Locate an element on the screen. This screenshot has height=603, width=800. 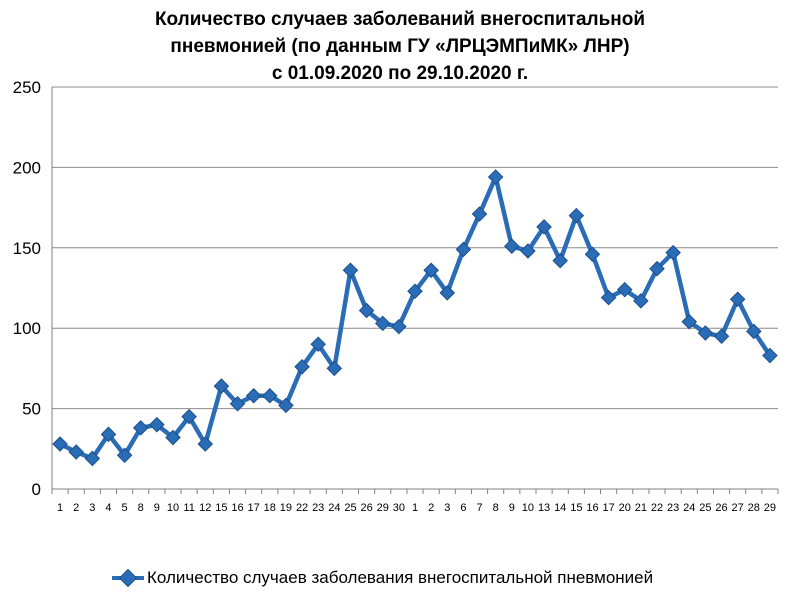
chart-title-line-3: с 01.09.2020 по 29.10.2020 г. is located at coordinates (400, 73).